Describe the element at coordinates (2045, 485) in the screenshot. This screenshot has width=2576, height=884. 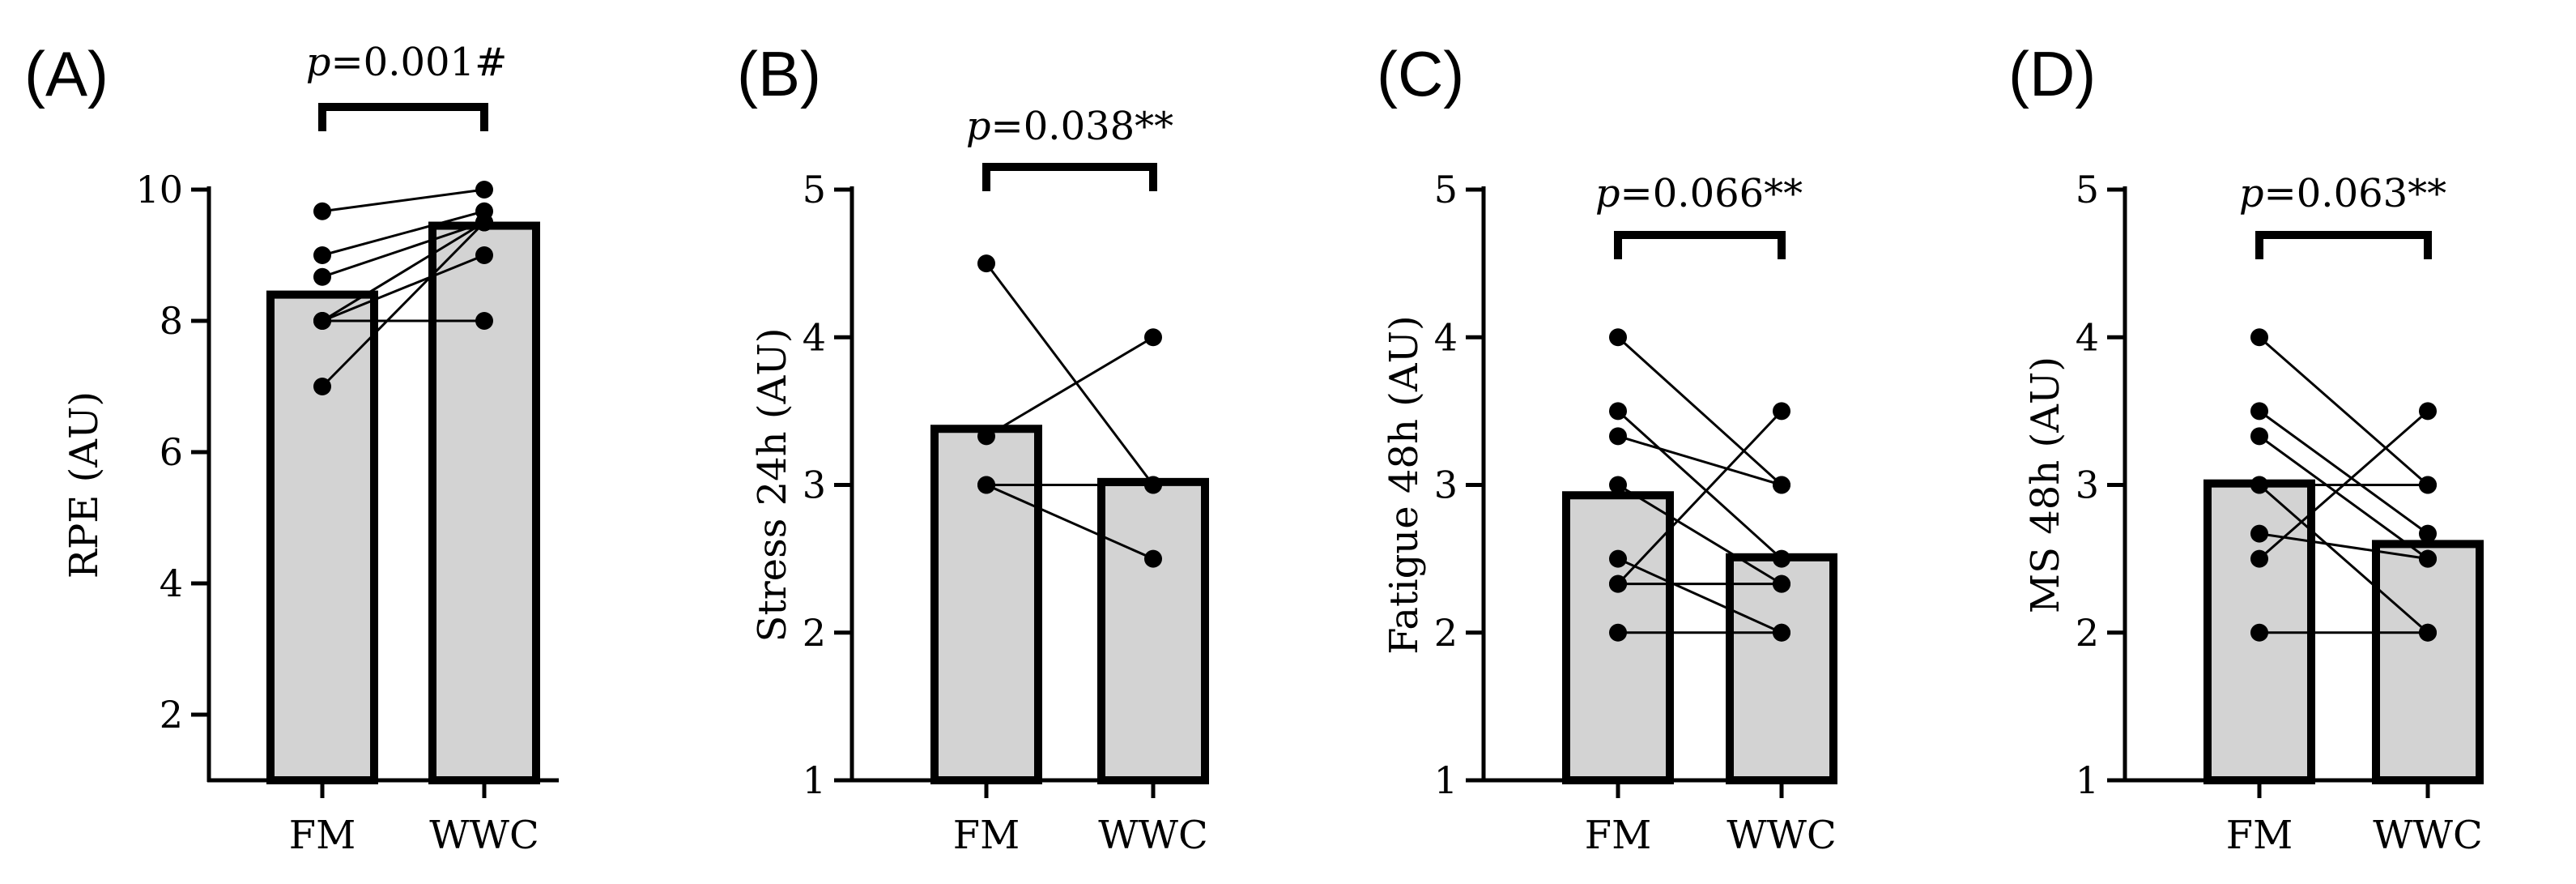
I see `y-axis-title: MS 48h (AU)` at that location.